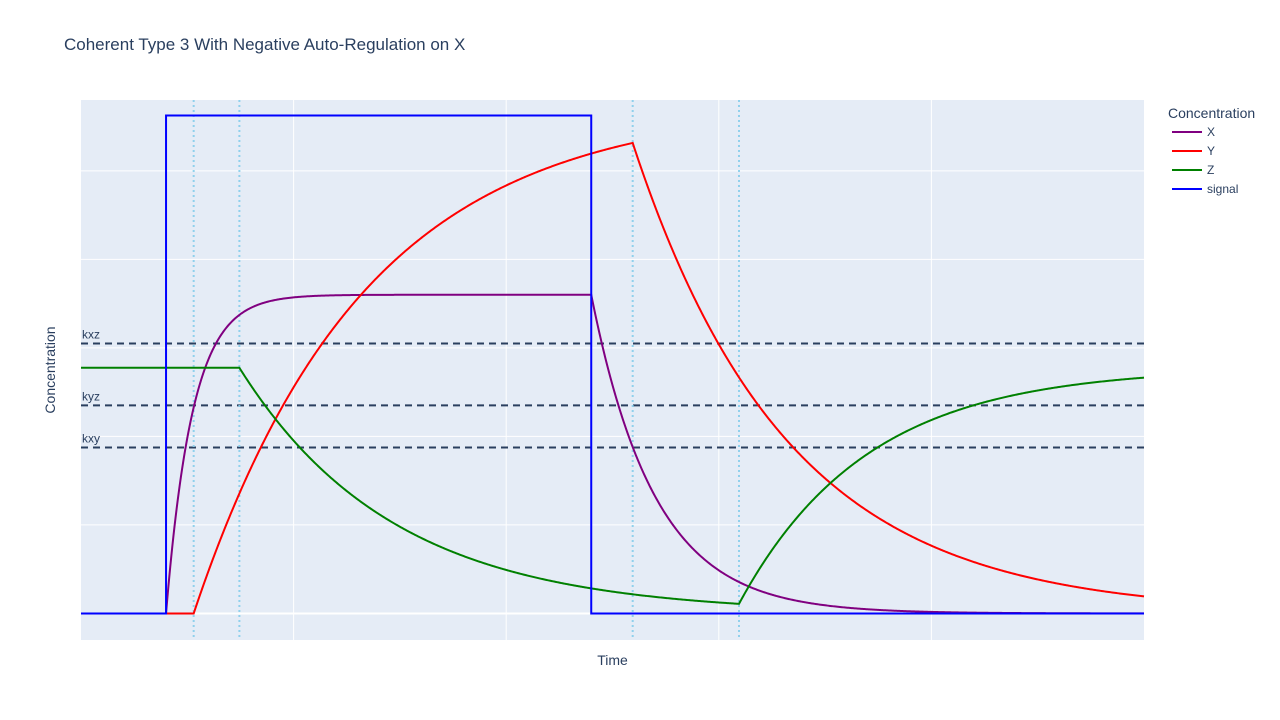 This screenshot has height=720, width=1280. Describe the element at coordinates (50, 369) in the screenshot. I see `y-axis-title: Concentration` at that location.